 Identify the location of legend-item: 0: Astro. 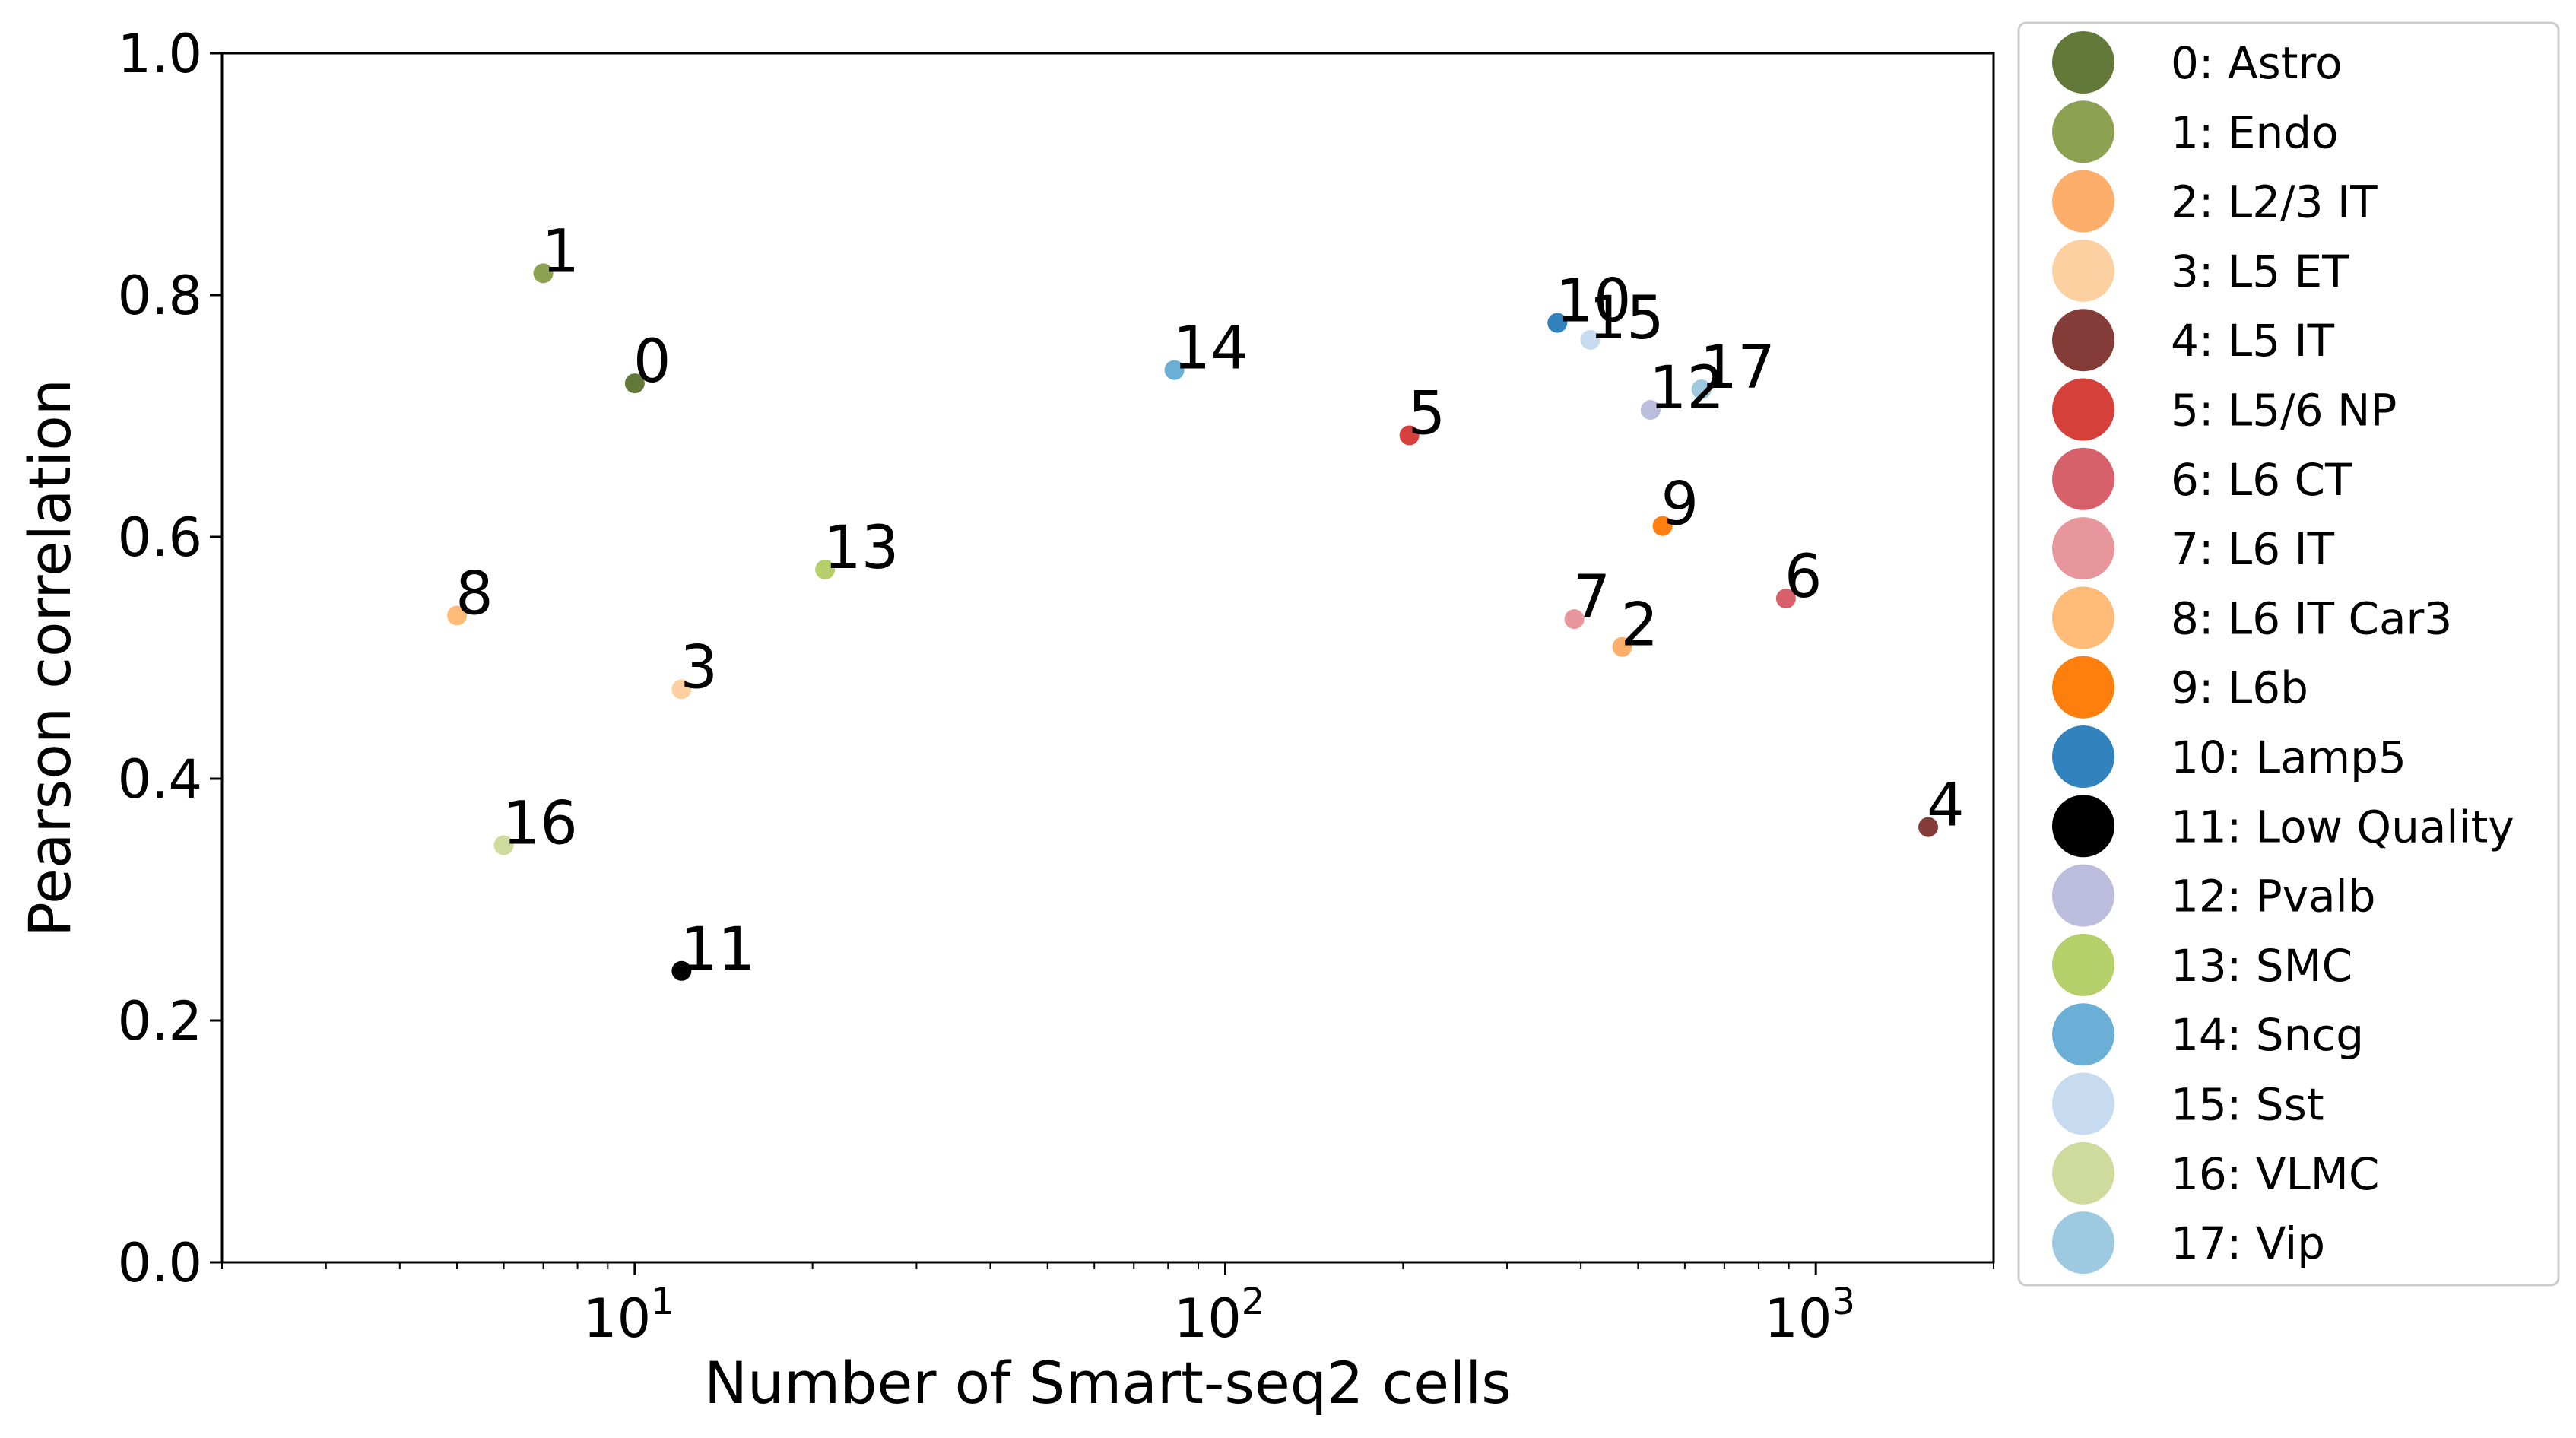
(2197, 62).